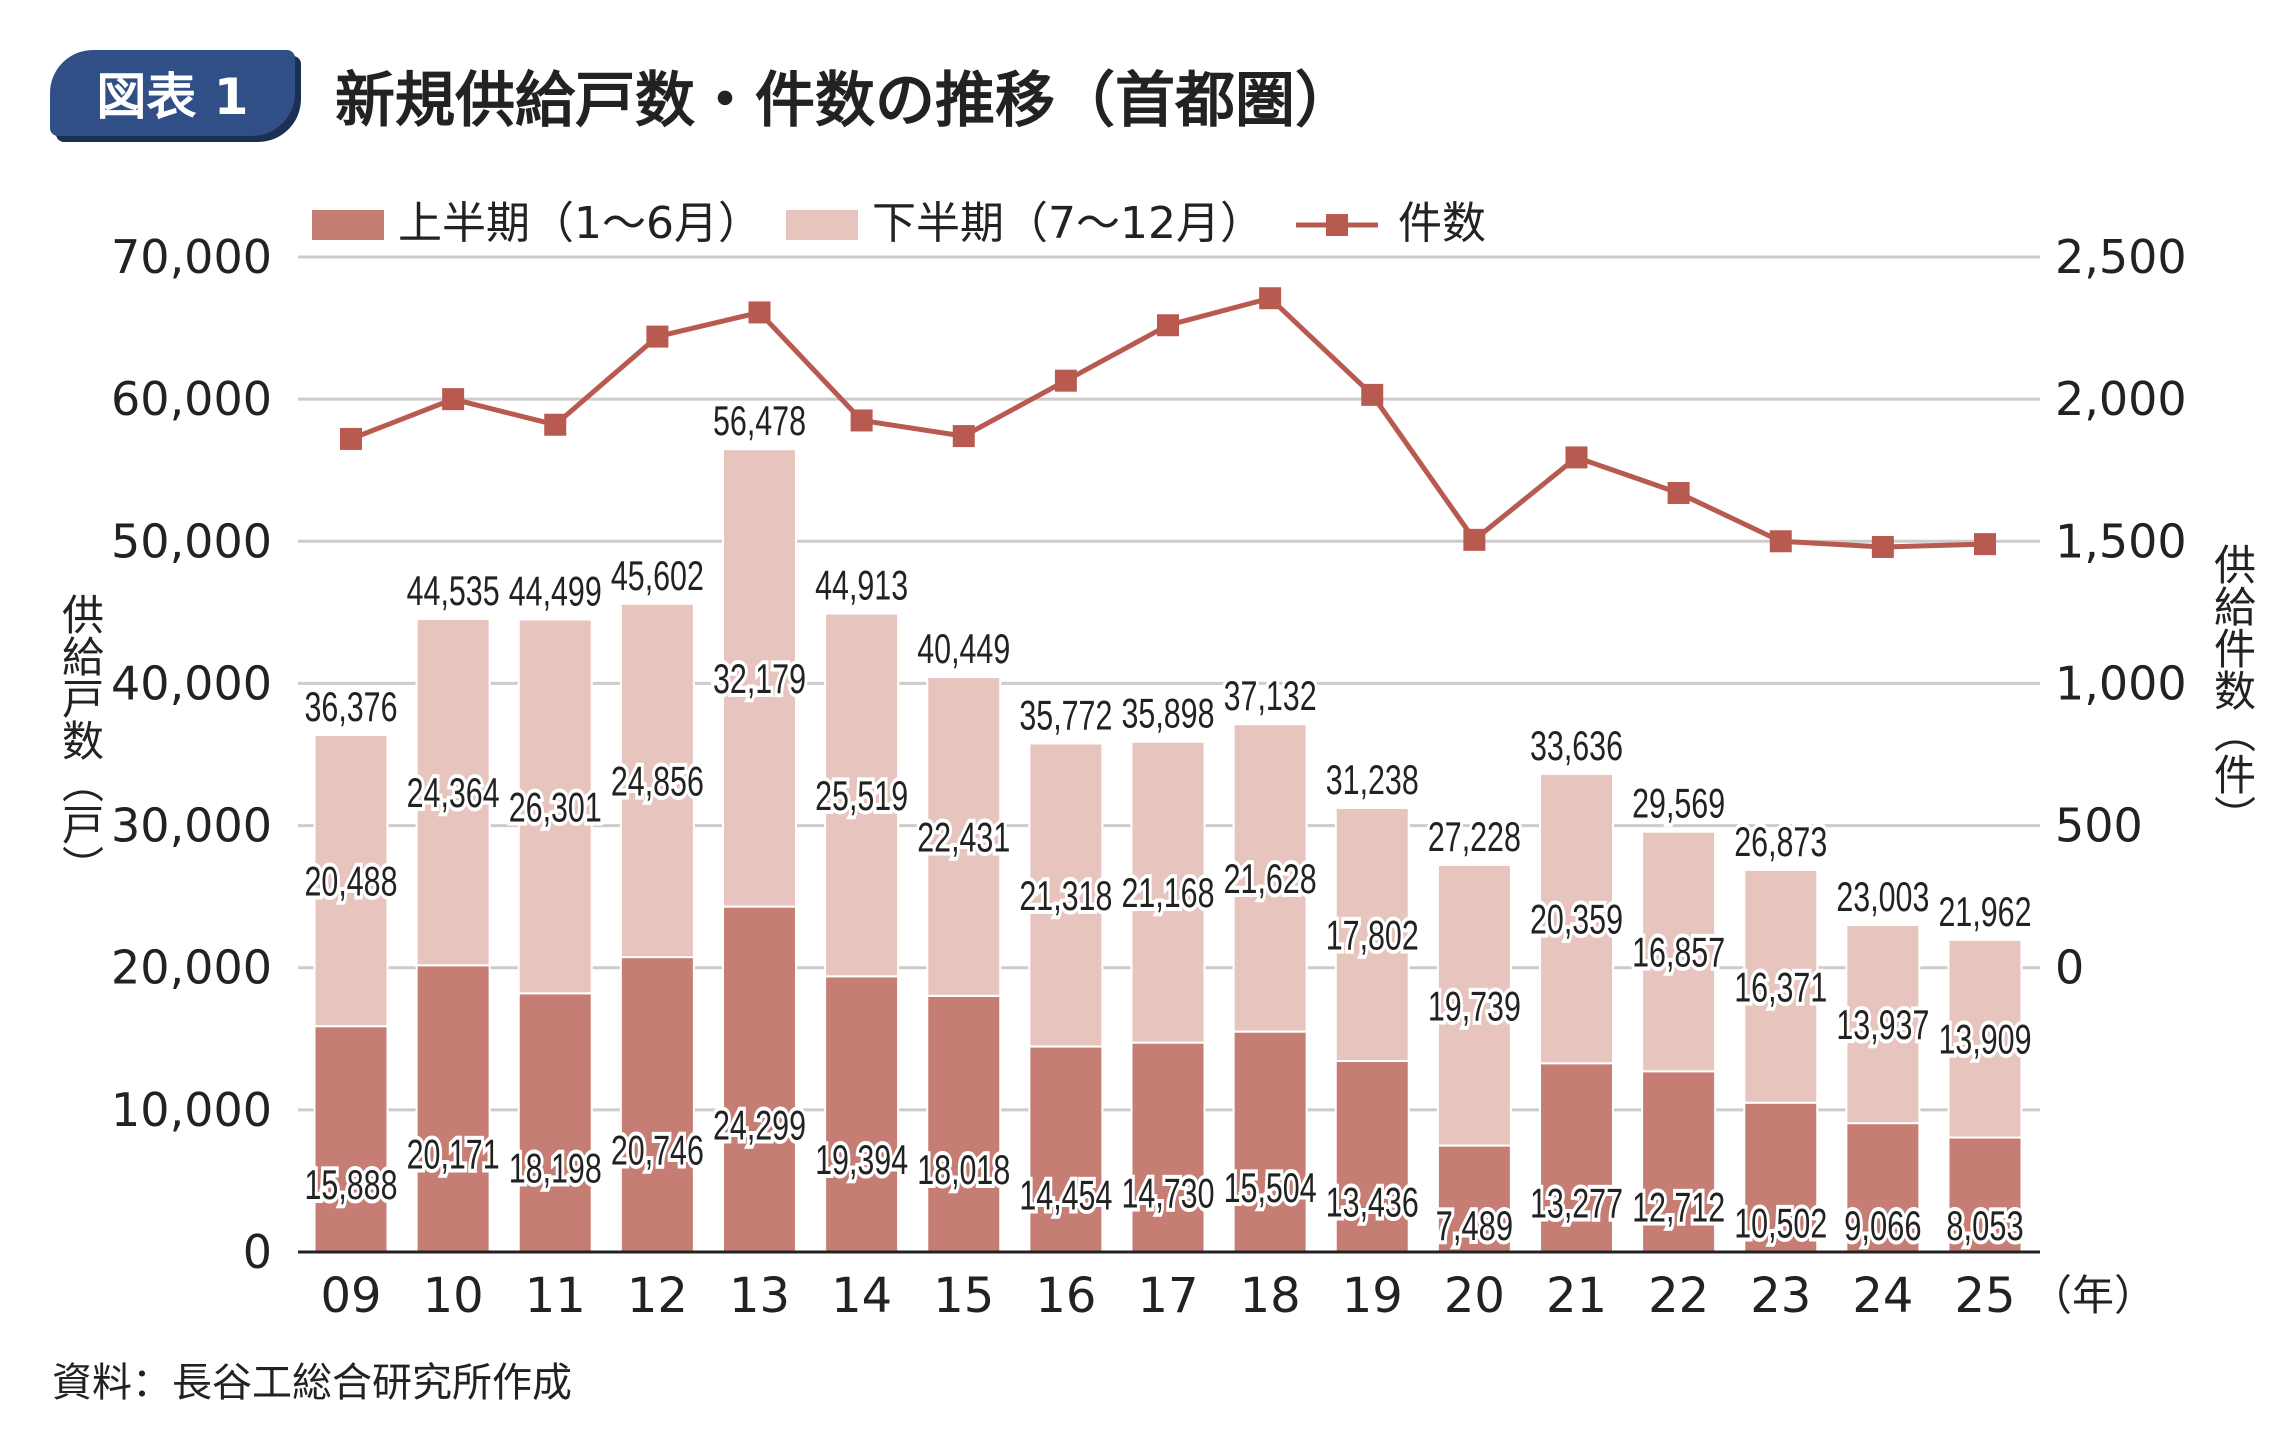 The image size is (2283, 1443). I want to click on data-label-total: 31,238, so click(1372, 779).